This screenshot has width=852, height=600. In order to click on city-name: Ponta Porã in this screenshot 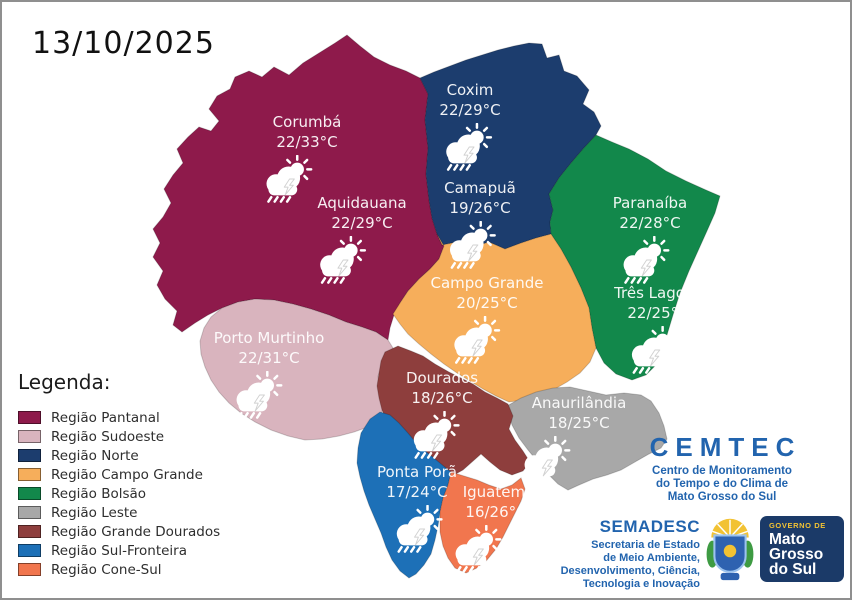, I will do `click(417, 472)`.